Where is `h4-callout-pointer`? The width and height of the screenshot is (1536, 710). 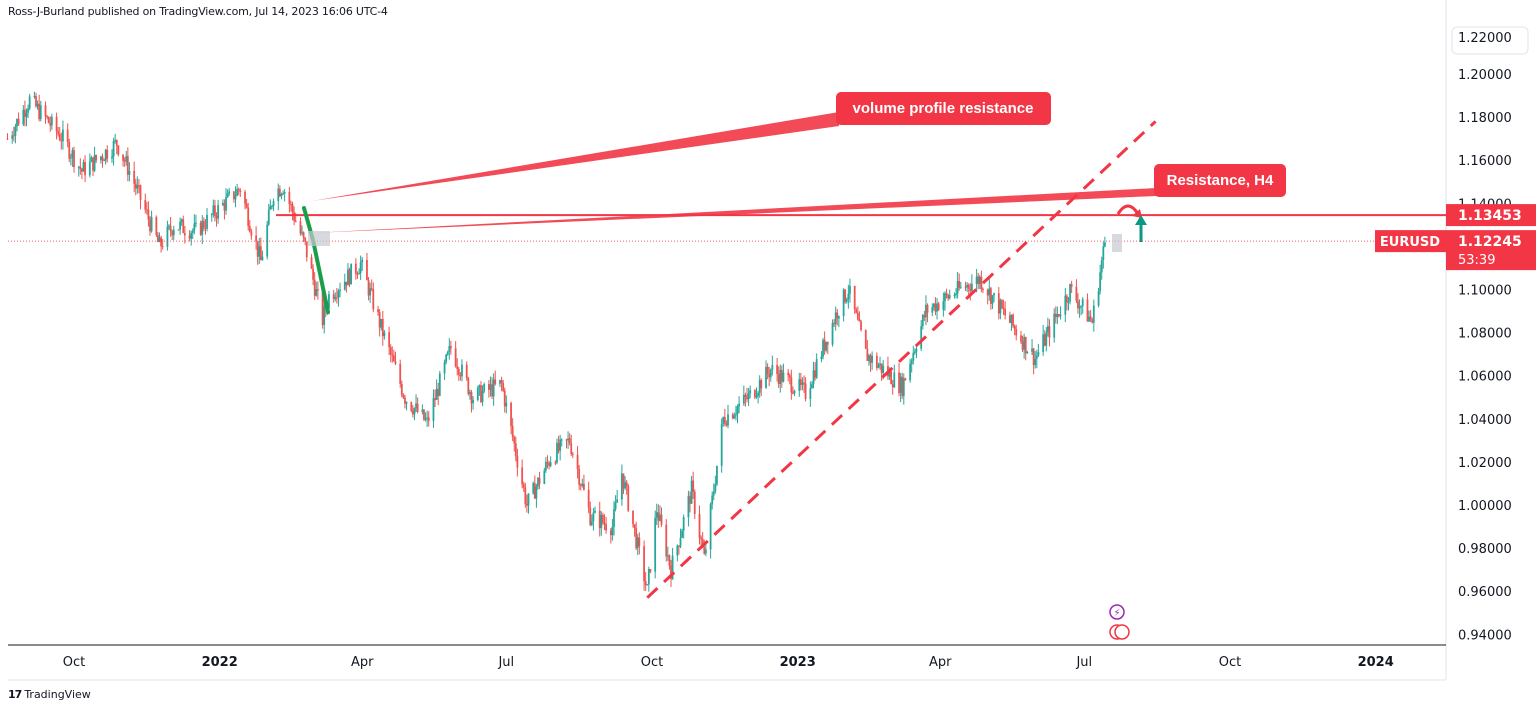
h4-callout-pointer is located at coordinates (734, 210).